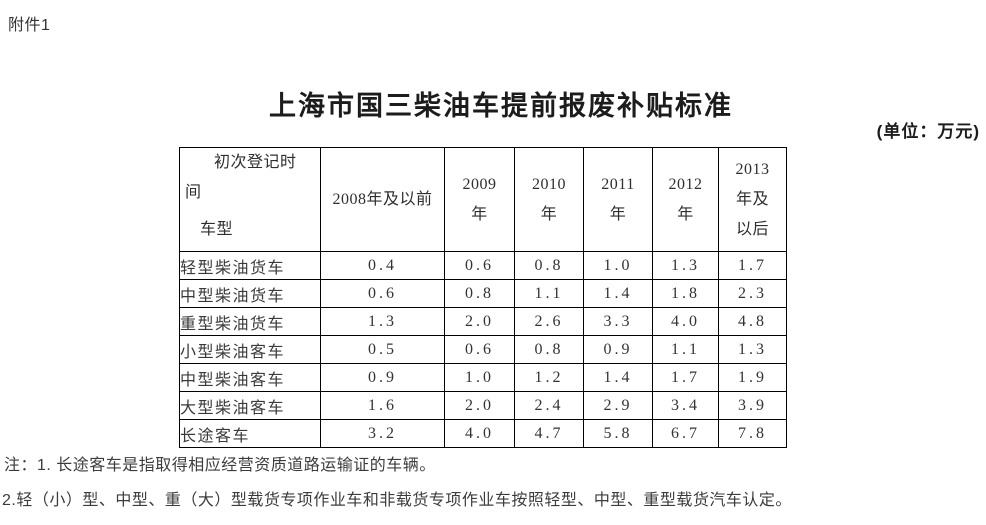 This screenshot has width=986, height=525. Describe the element at coordinates (29, 25) in the screenshot. I see `attachment-label: 附件1` at that location.